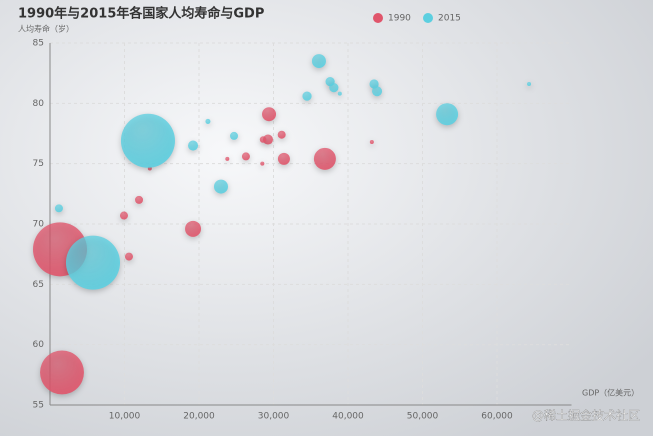 This screenshot has width=653, height=436. What do you see at coordinates (423, 417) in the screenshot?
I see `x-tick-label: 50,000` at bounding box center [423, 417].